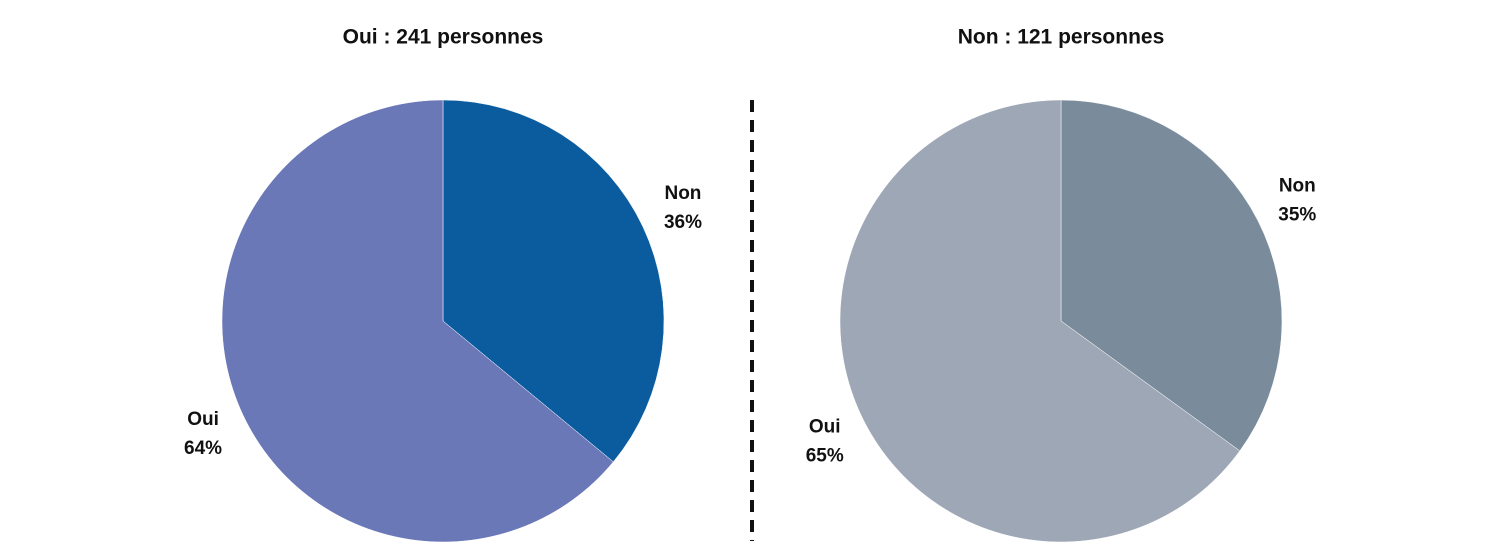 The width and height of the screenshot is (1500, 549). I want to click on chart-title: Oui : 241 personnes, so click(443, 37).